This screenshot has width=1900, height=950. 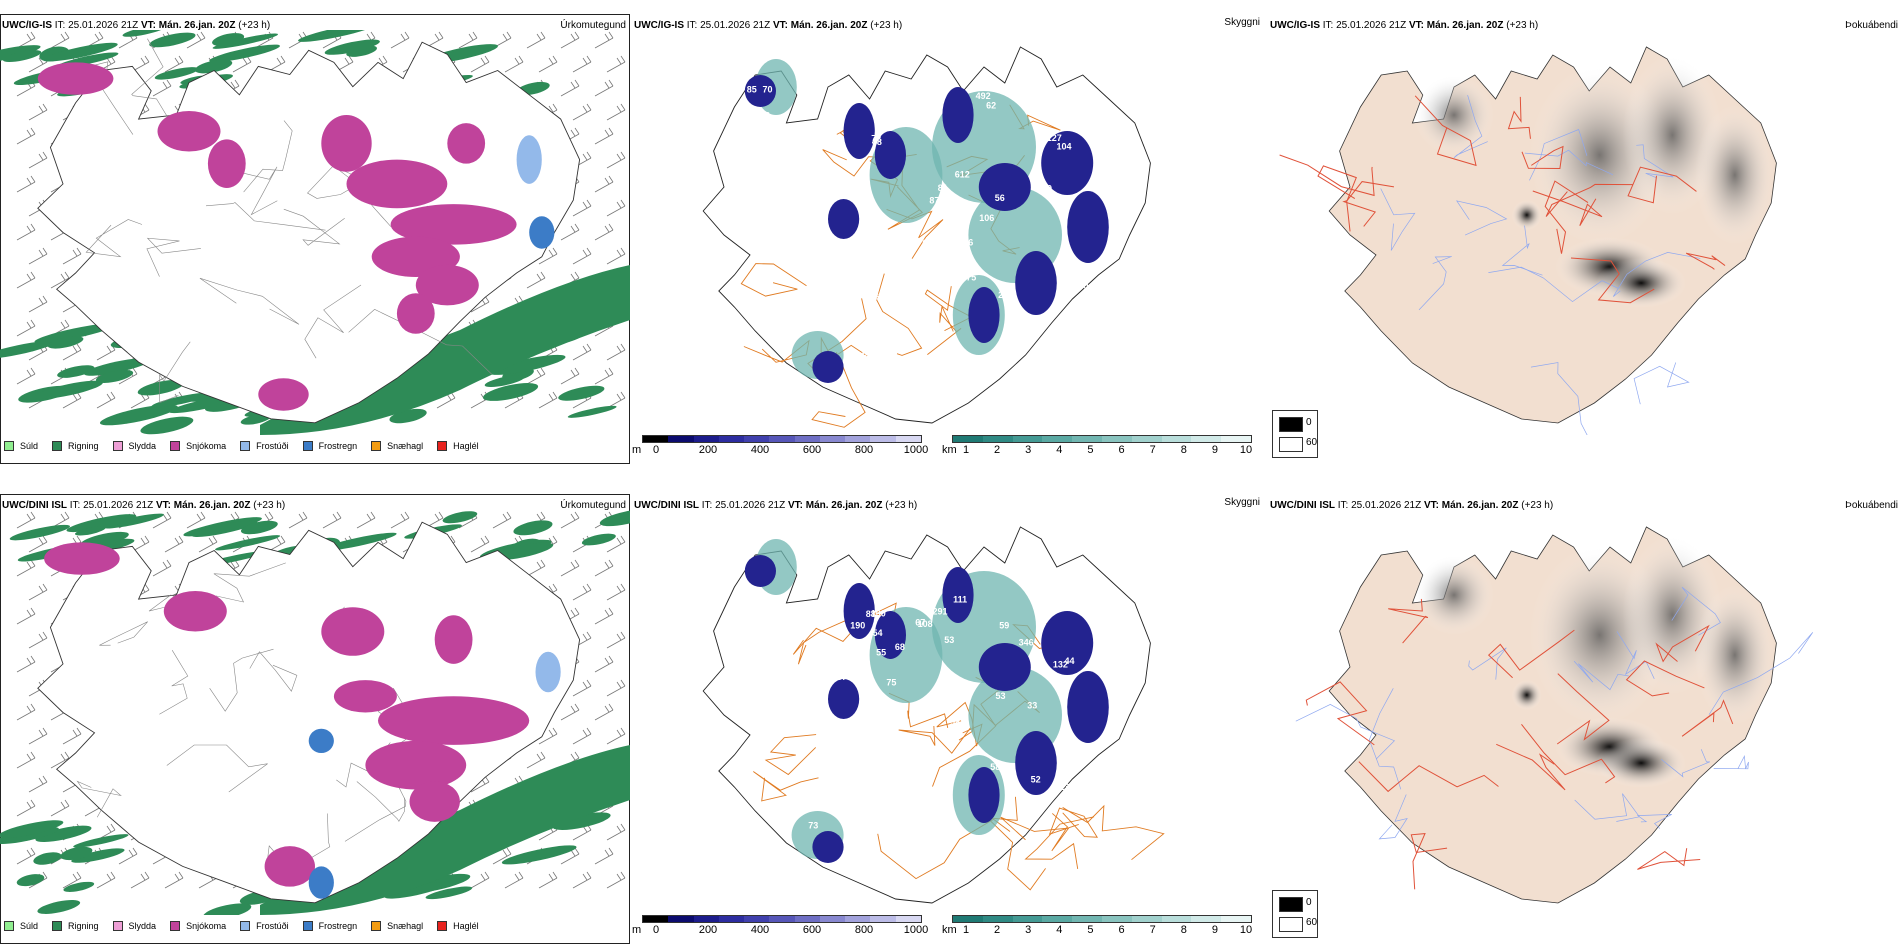 What do you see at coordinates (891, 683) in the screenshot?
I see `visibility-value-label: 75` at bounding box center [891, 683].